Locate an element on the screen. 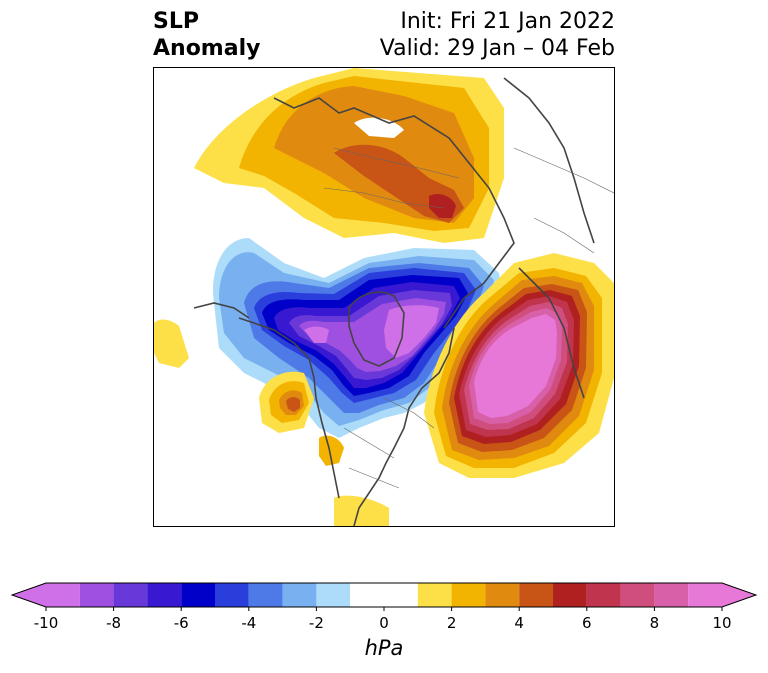  greenland-coast is located at coordinates (376, 329).